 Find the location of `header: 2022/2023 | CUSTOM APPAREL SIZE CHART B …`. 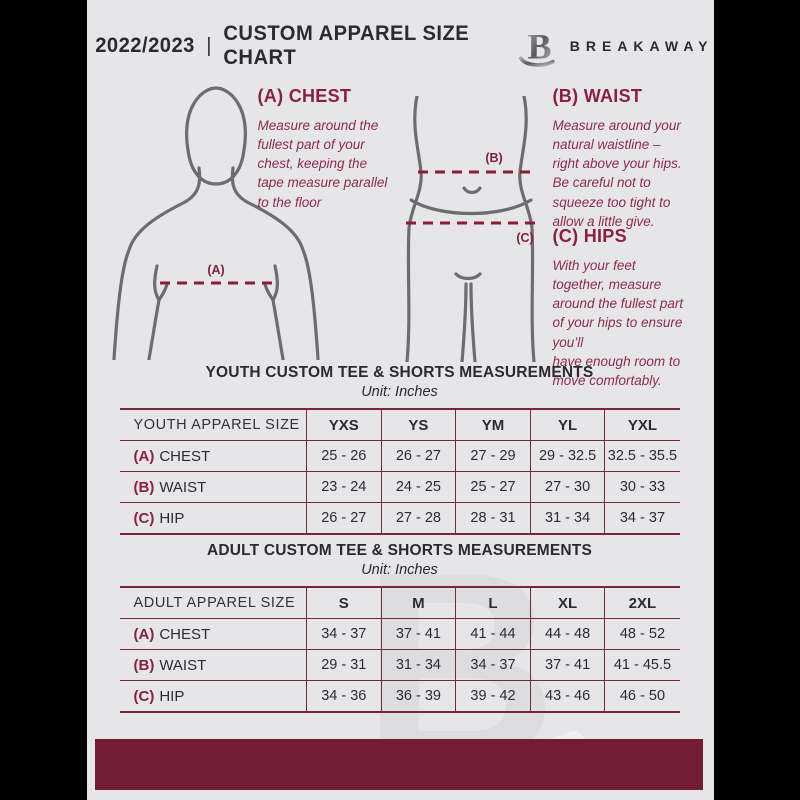

header: 2022/2023 | CUSTOM APPAREL SIZE CHART B … is located at coordinates (400, 46).